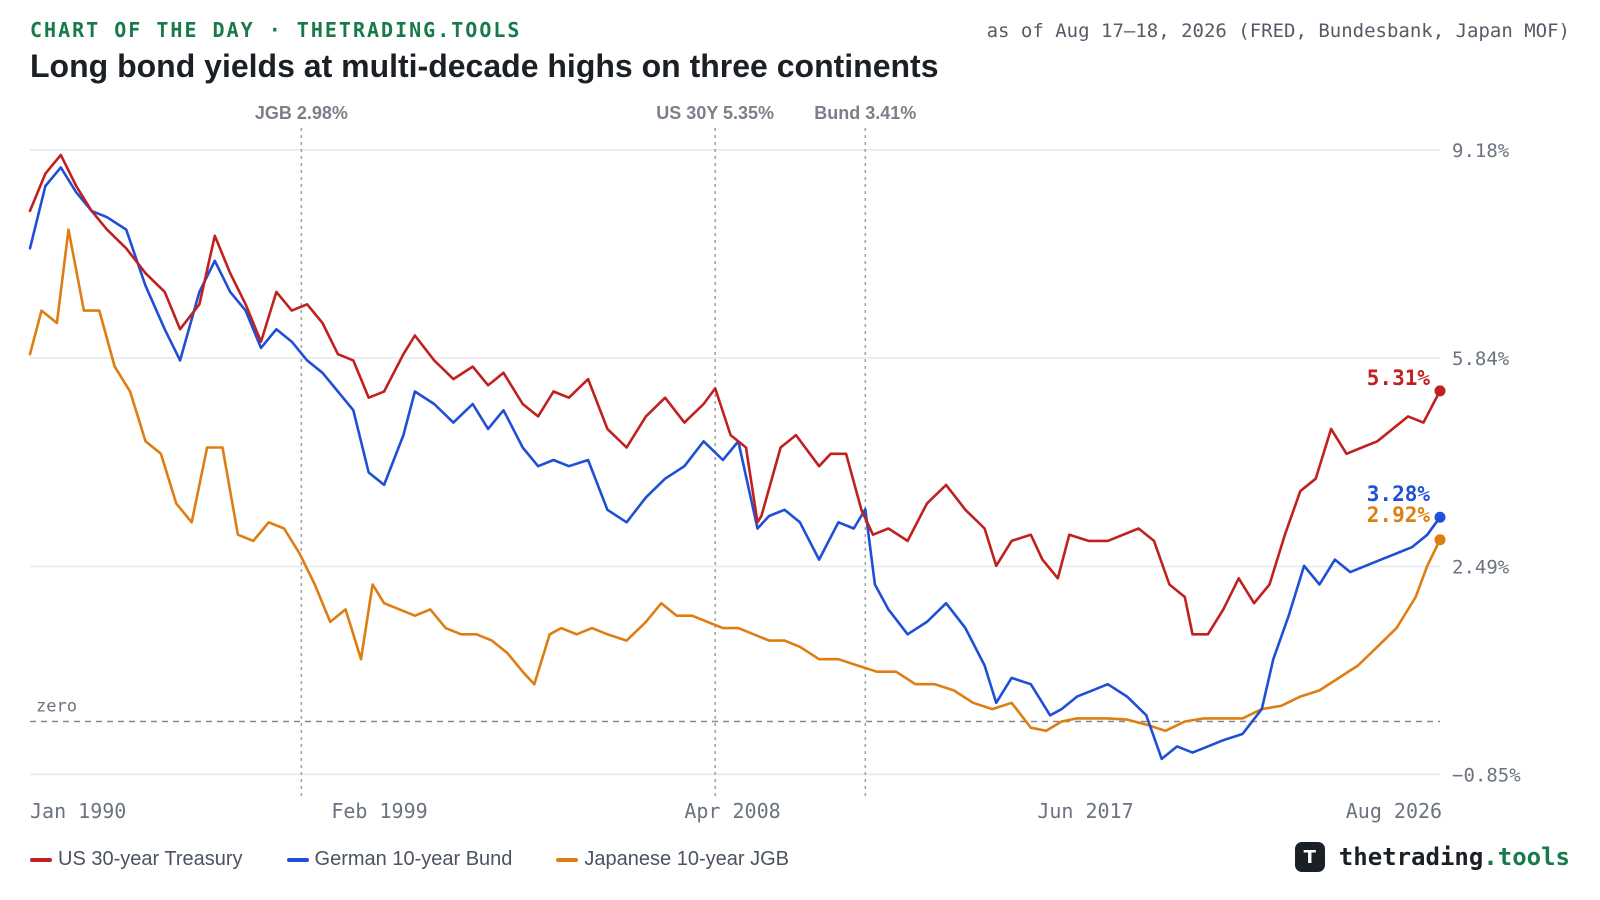 This screenshot has width=1600, height=900. Describe the element at coordinates (1440, 540) in the screenshot. I see `series-end-marker-jgb` at that location.